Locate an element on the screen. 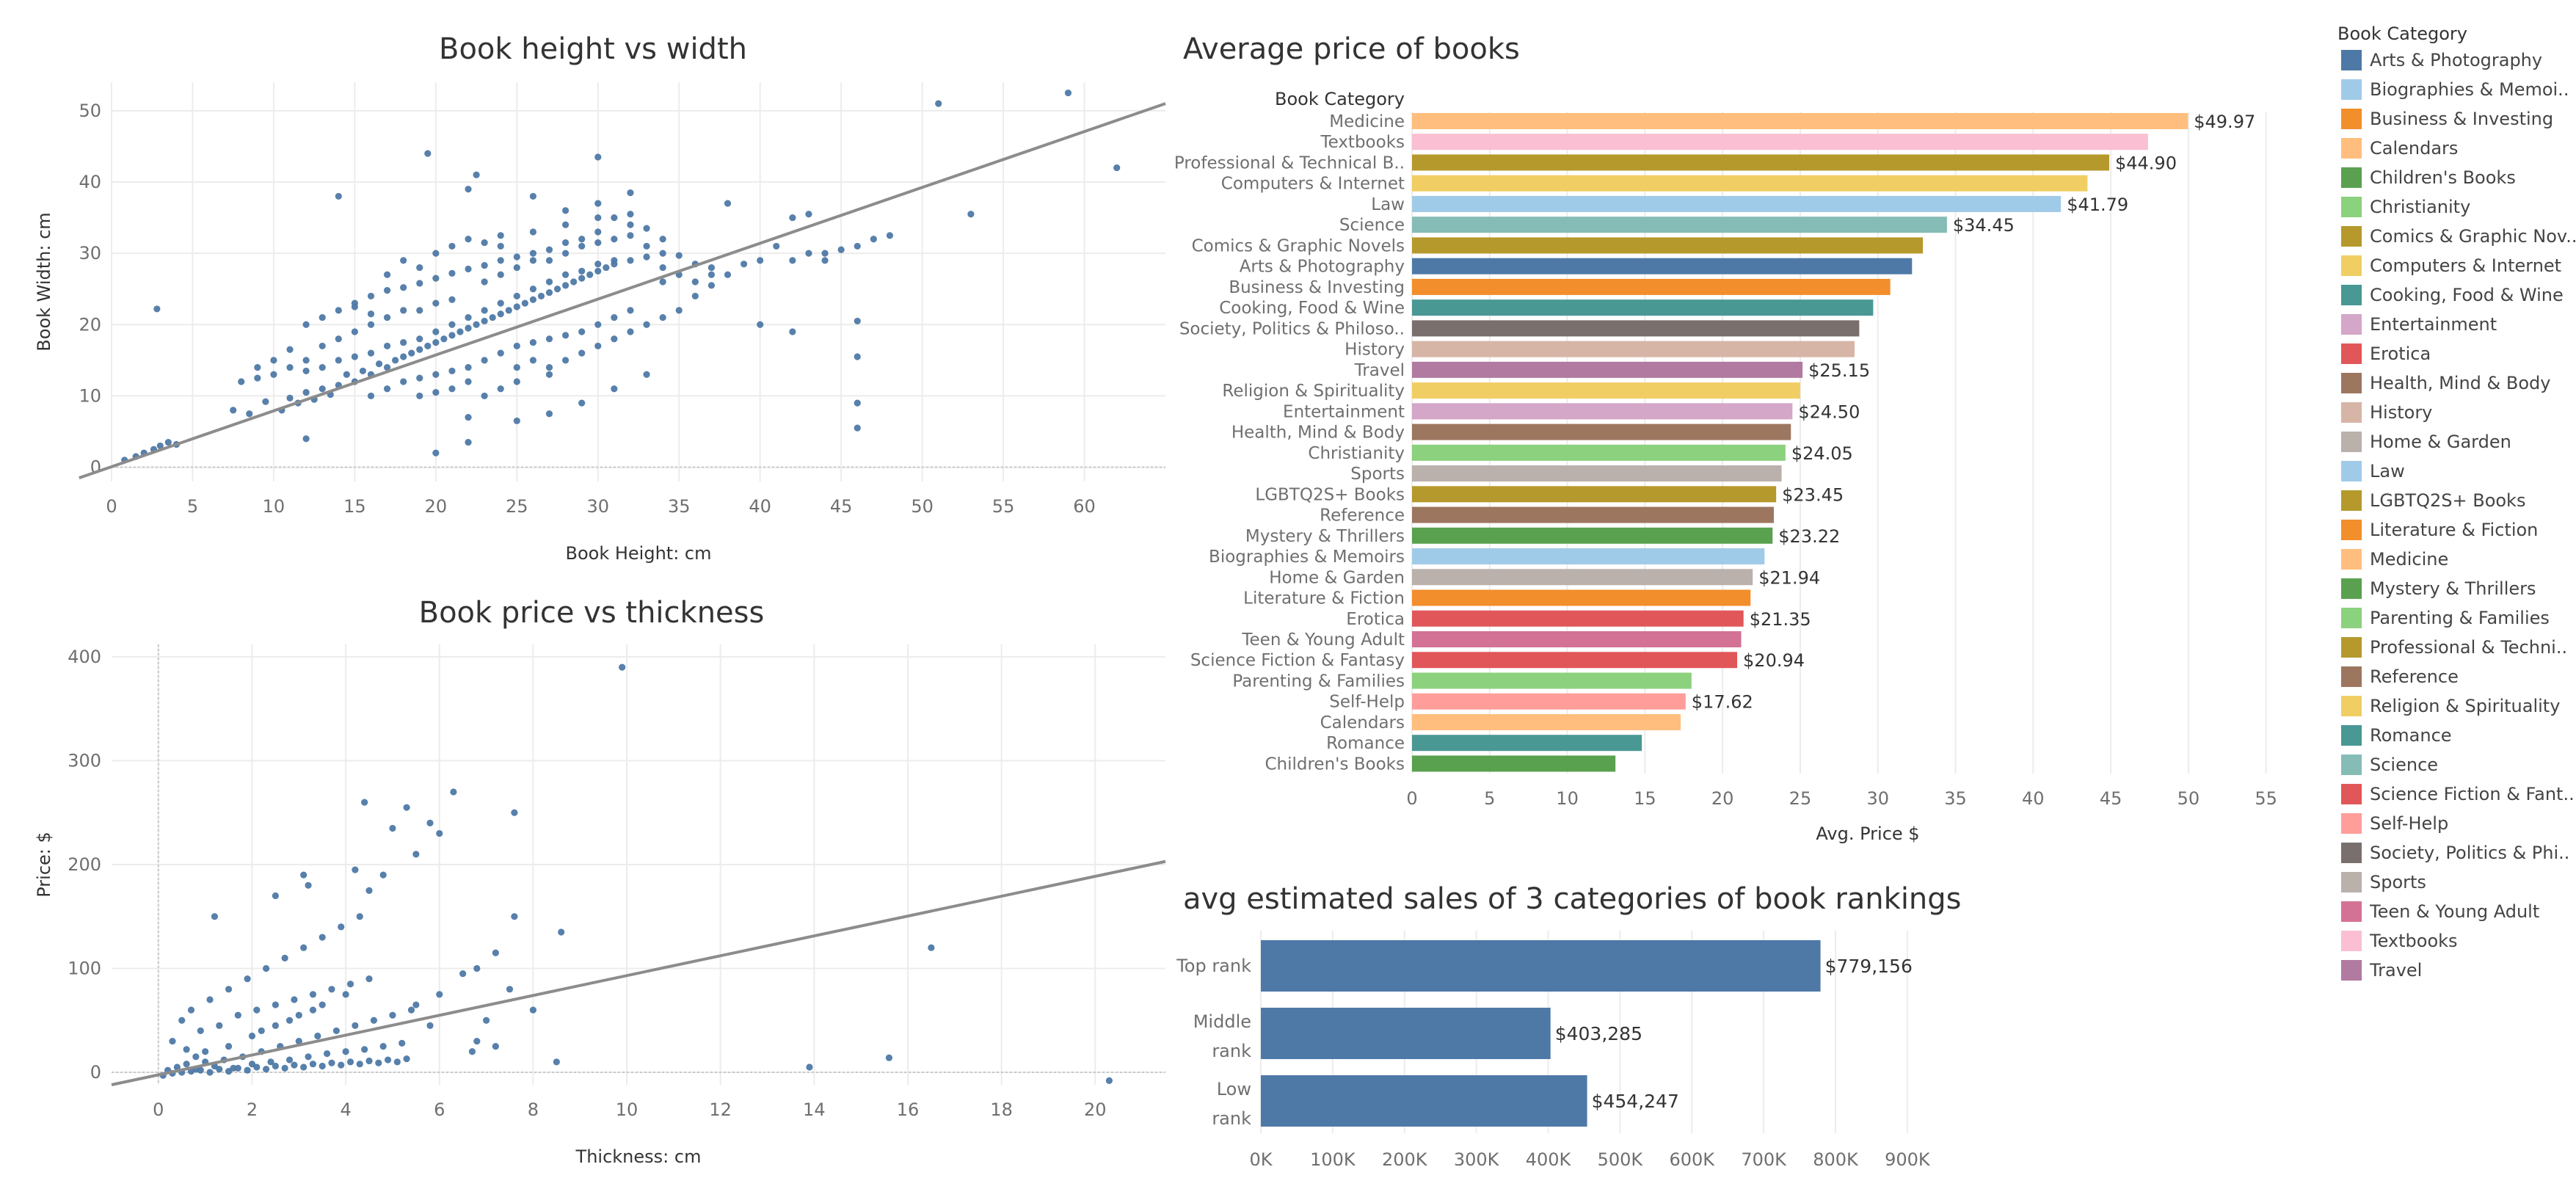  legend-item-label: Cooking, Food & Wine is located at coordinates (2467, 295).